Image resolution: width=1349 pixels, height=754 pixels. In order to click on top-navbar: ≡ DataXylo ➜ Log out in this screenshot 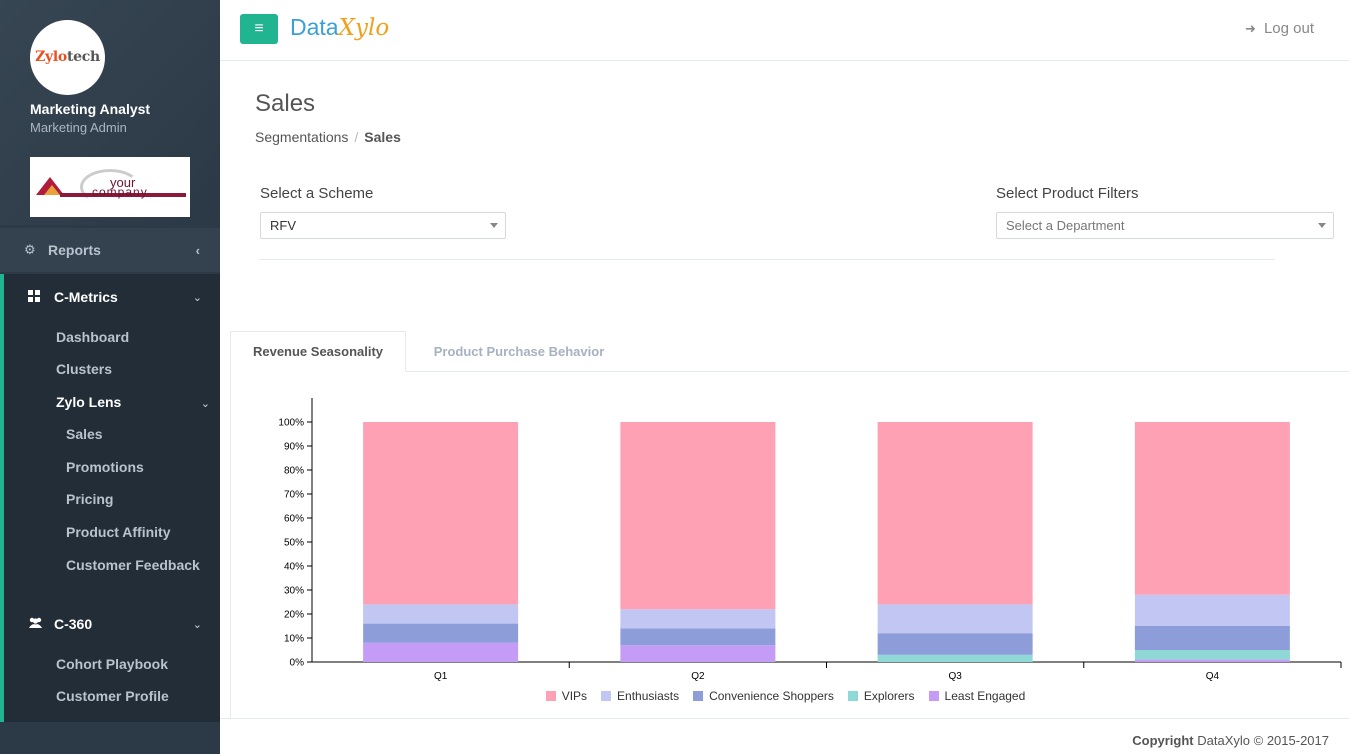, I will do `click(784, 30)`.